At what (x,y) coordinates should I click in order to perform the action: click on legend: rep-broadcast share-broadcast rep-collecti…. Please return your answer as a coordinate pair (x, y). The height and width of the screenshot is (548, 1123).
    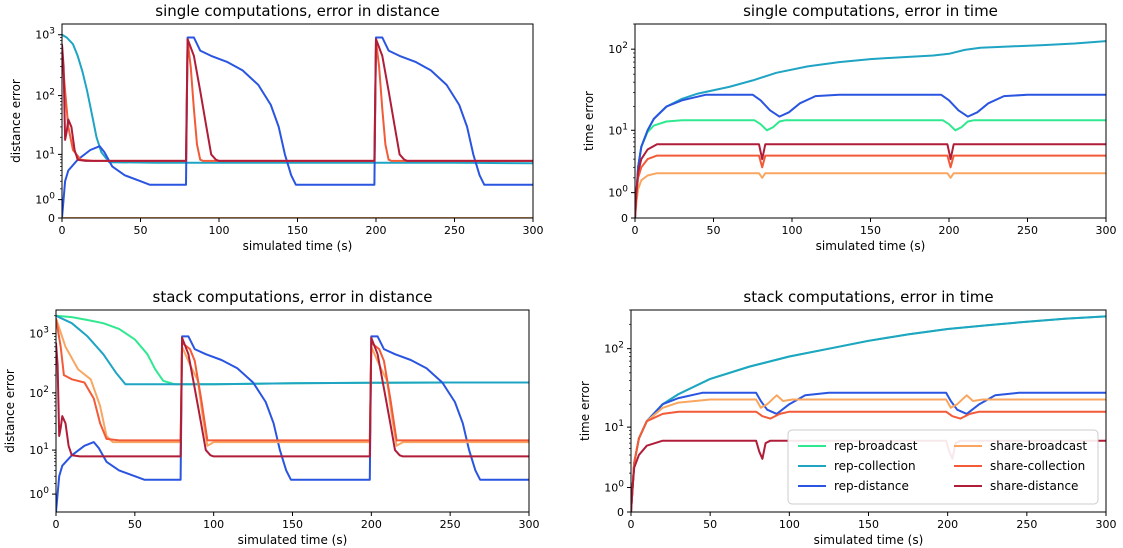
    Looking at the image, I should click on (943, 467).